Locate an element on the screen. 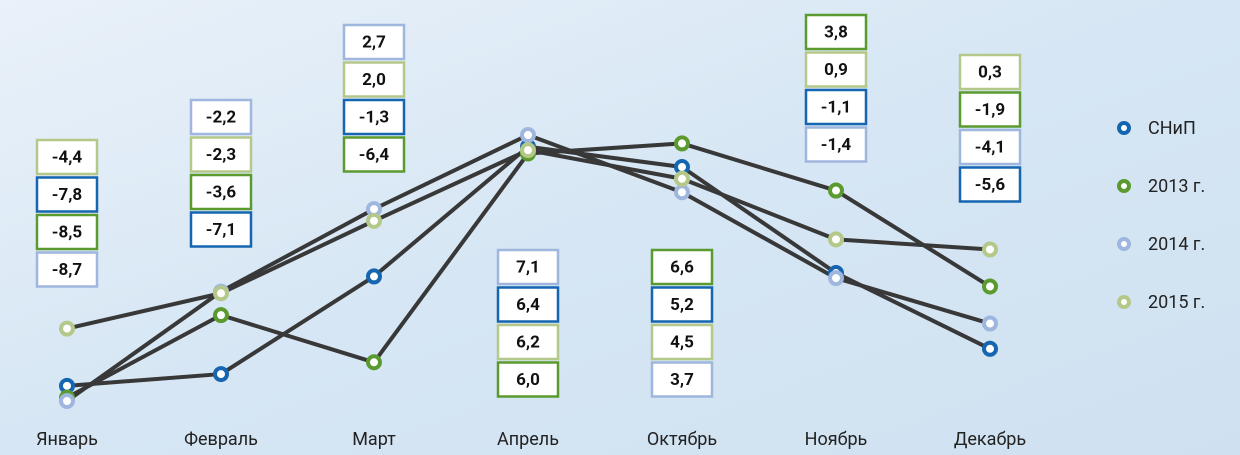 Image resolution: width=1240 pixels, height=455 pixels. value-label: -6,4 is located at coordinates (374, 155).